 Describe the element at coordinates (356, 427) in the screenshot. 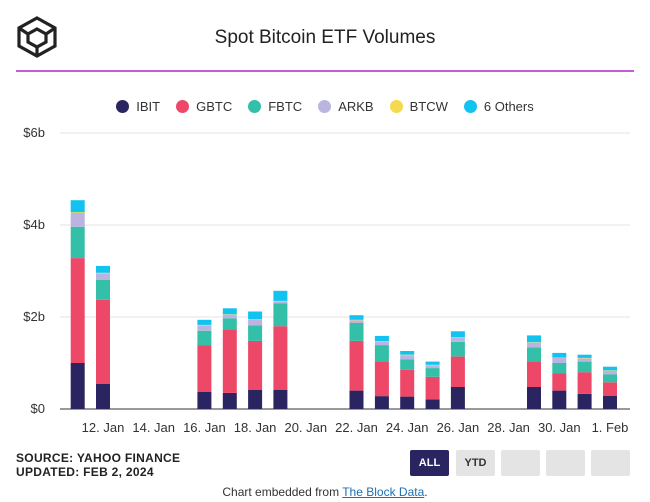

I see `x-tick-label: 22. Jan` at that location.